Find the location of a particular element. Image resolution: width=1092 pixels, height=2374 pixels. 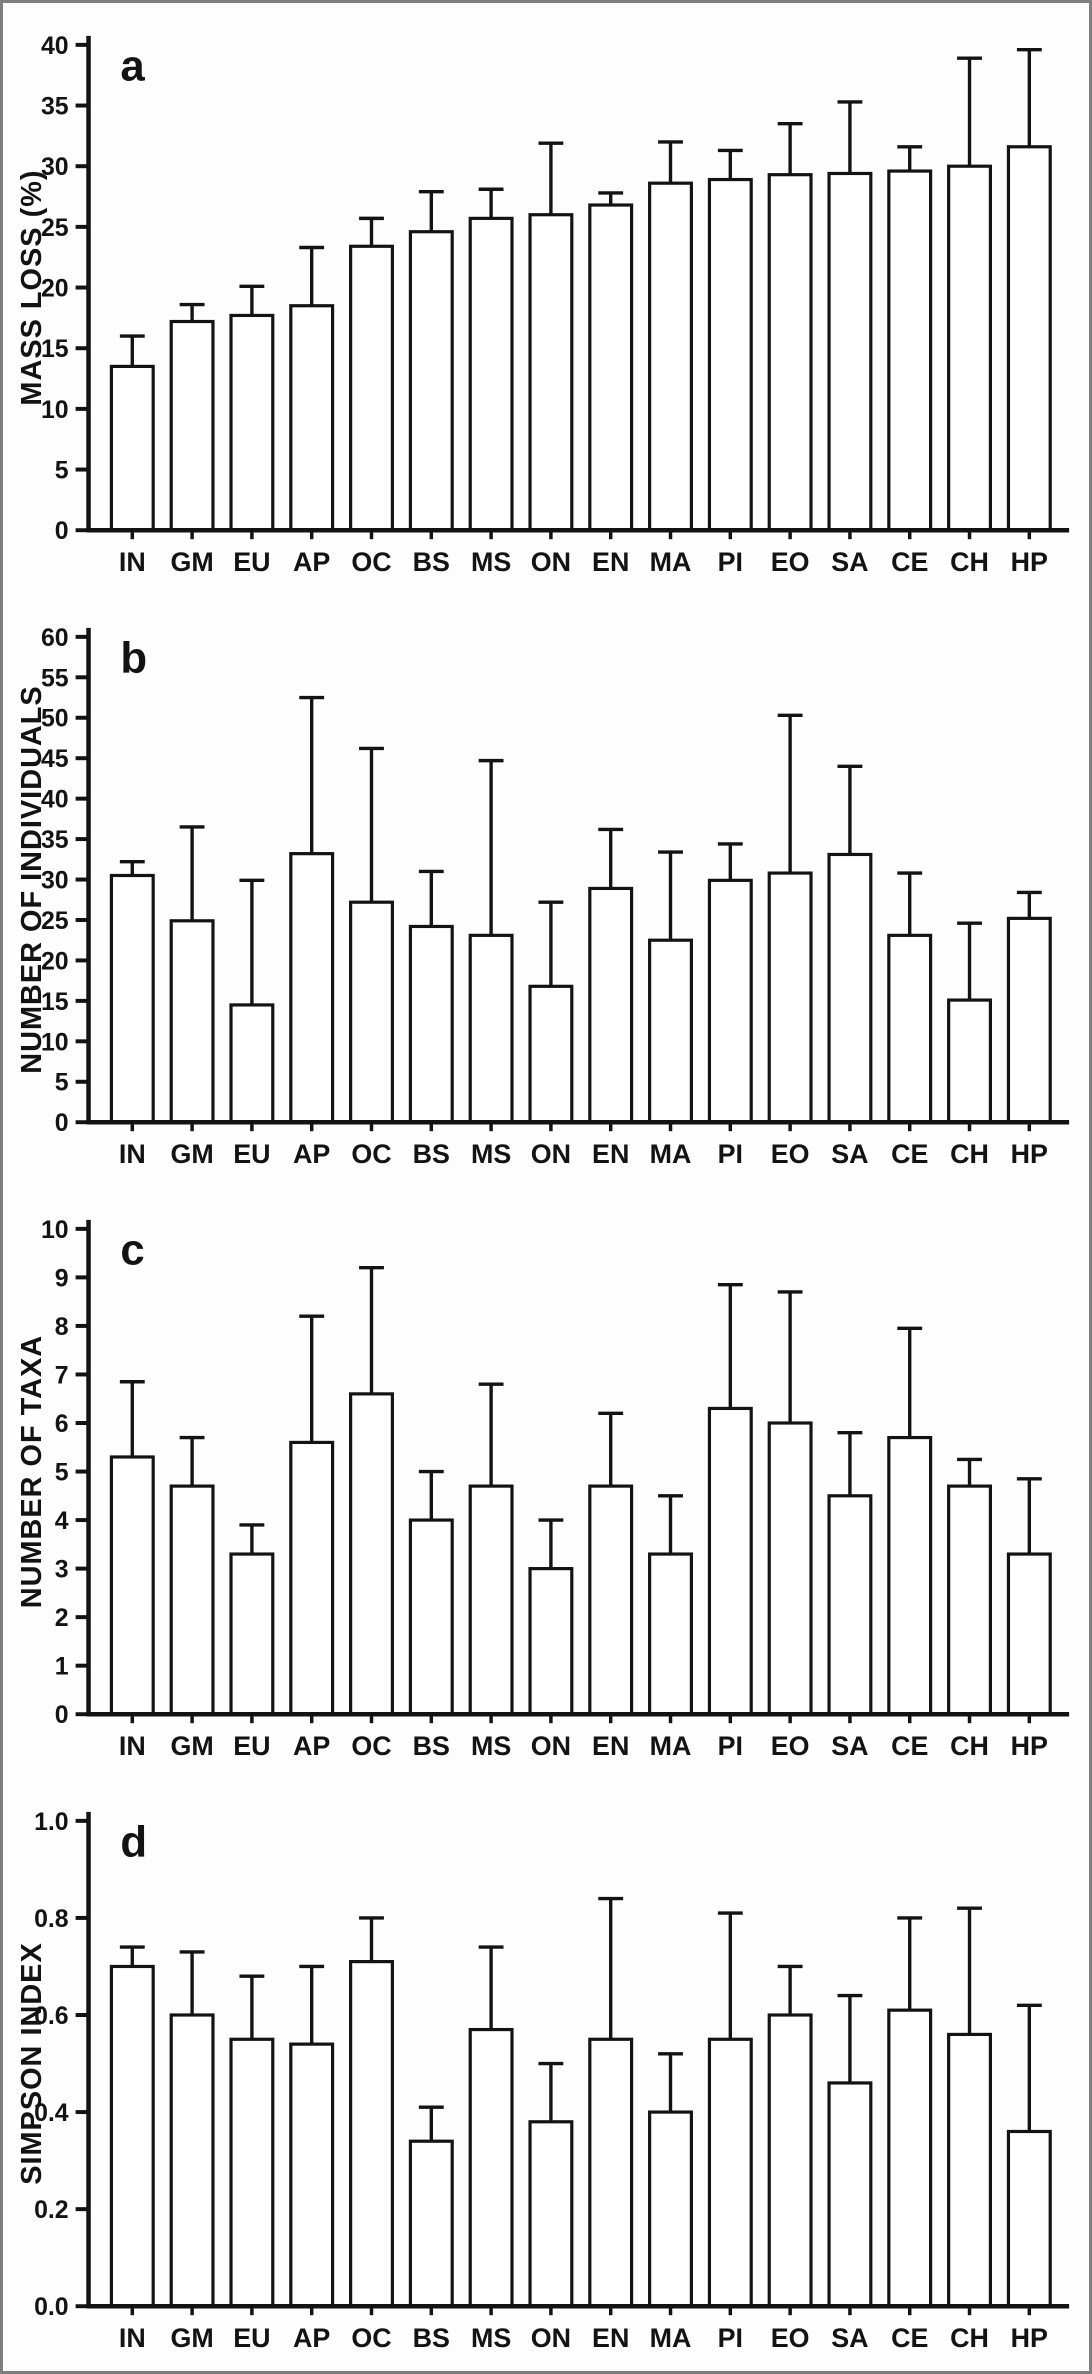

y-tick-label: 2 is located at coordinates (62, 1618).